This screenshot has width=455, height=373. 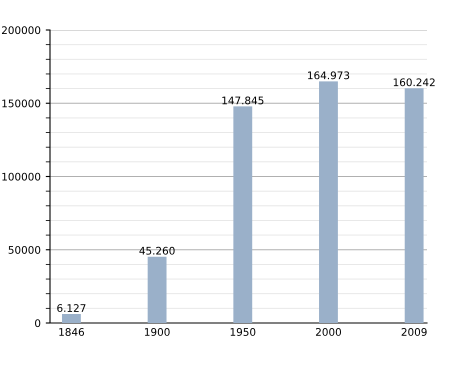 What do you see at coordinates (329, 332) in the screenshot?
I see `x-tick-label: 2000` at bounding box center [329, 332].